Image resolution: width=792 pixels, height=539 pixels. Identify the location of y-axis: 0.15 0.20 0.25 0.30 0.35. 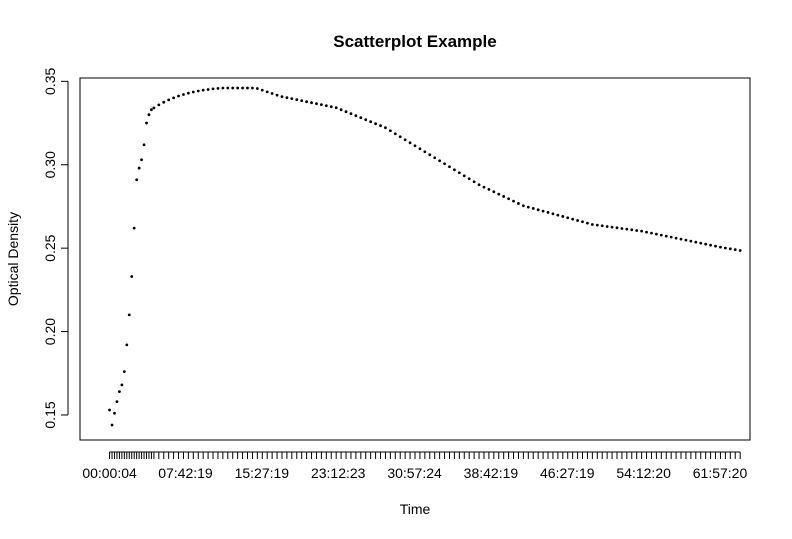
(55, 248).